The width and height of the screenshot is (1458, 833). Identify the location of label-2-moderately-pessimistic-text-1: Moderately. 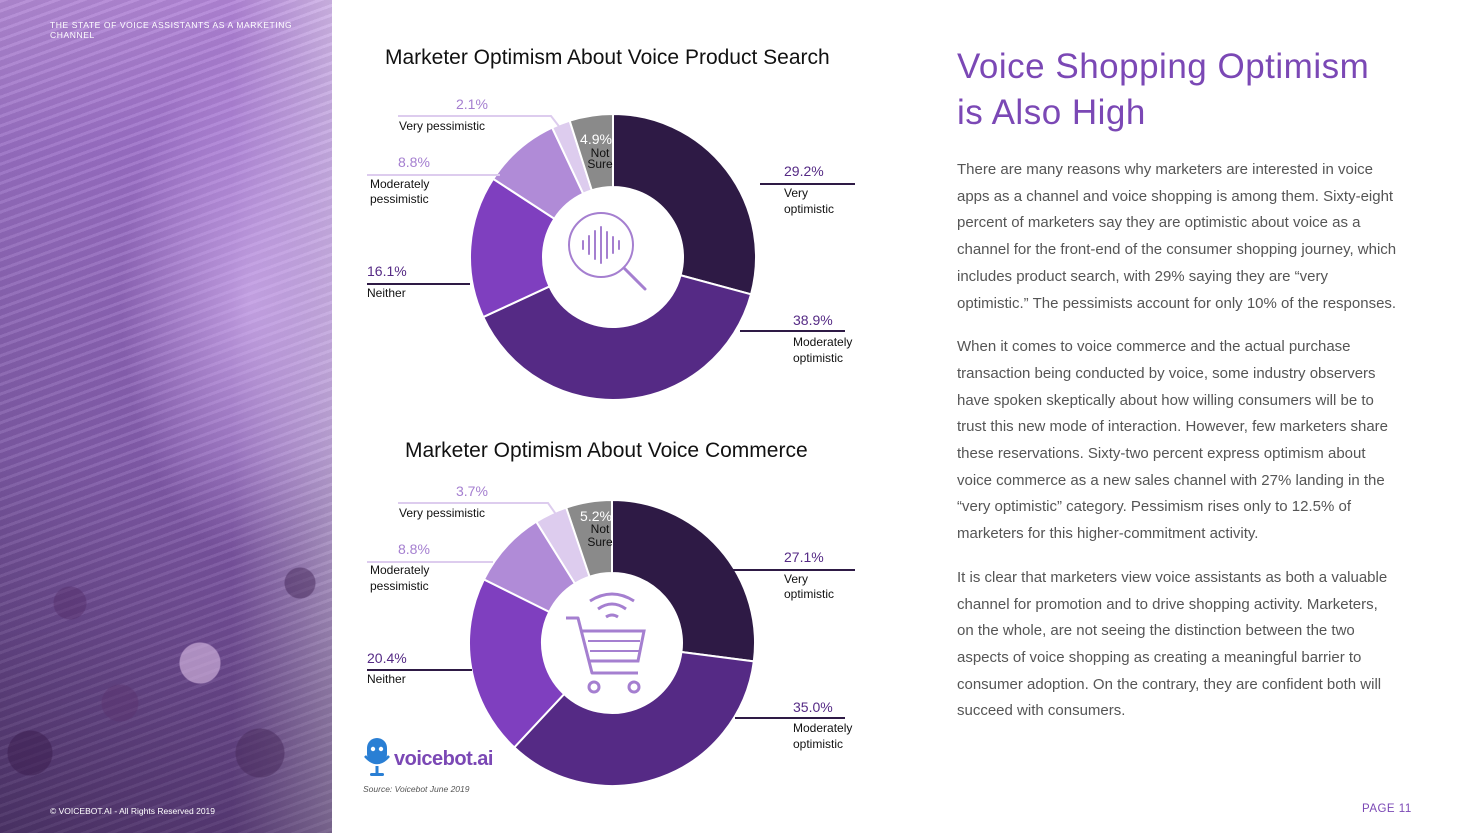
(399, 570).